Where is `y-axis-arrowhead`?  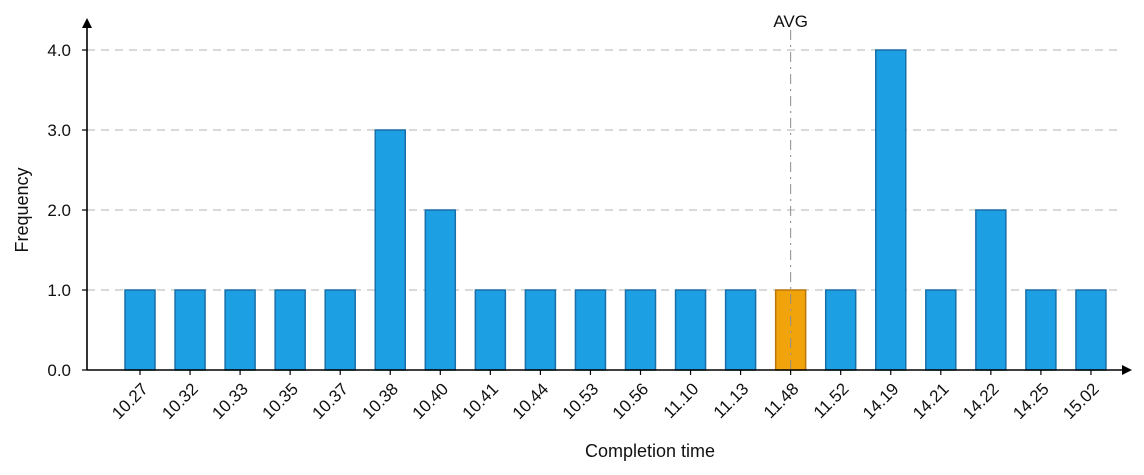
y-axis-arrowhead is located at coordinates (87, 23).